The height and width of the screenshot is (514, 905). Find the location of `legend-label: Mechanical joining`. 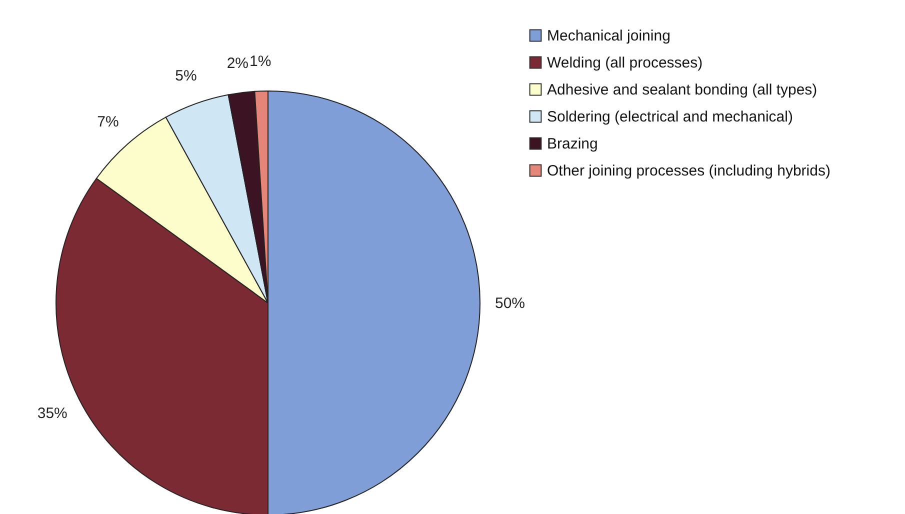

legend-label: Mechanical joining is located at coordinates (608, 36).